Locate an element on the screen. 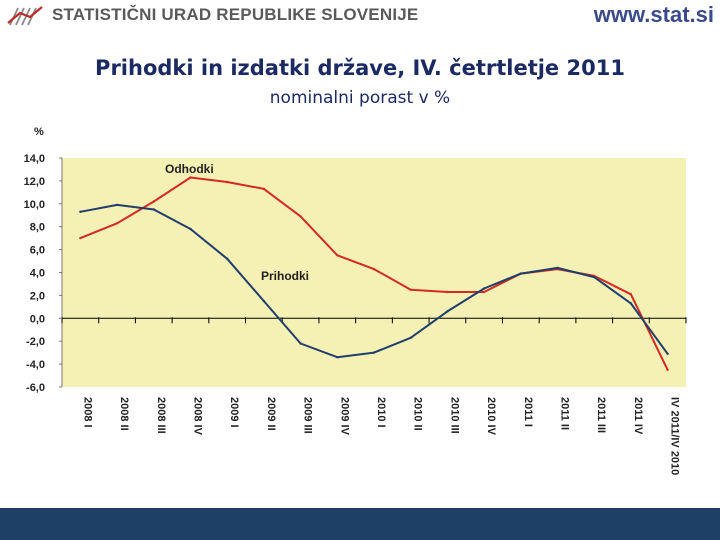 The image size is (720, 540). y-tick-label: -6,0 is located at coordinates (35, 388).